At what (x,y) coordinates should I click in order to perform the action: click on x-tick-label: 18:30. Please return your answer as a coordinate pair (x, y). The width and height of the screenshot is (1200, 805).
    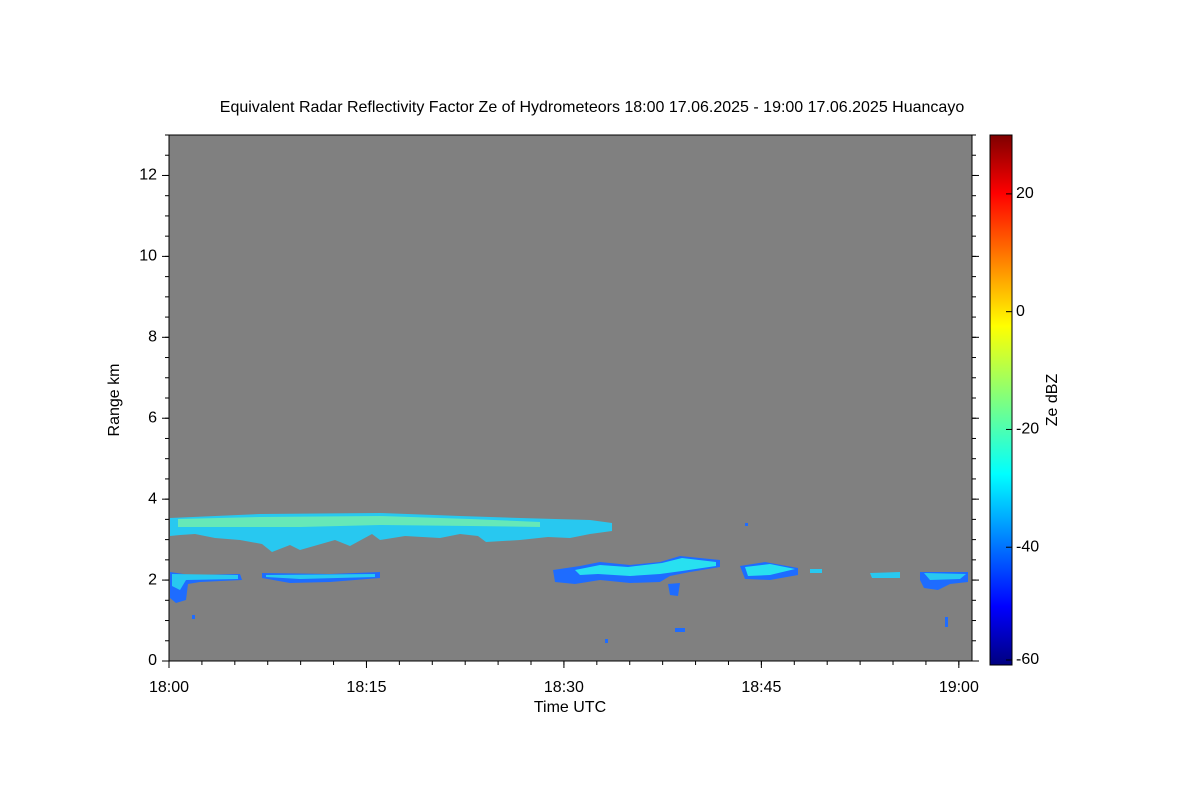
    Looking at the image, I should click on (564, 687).